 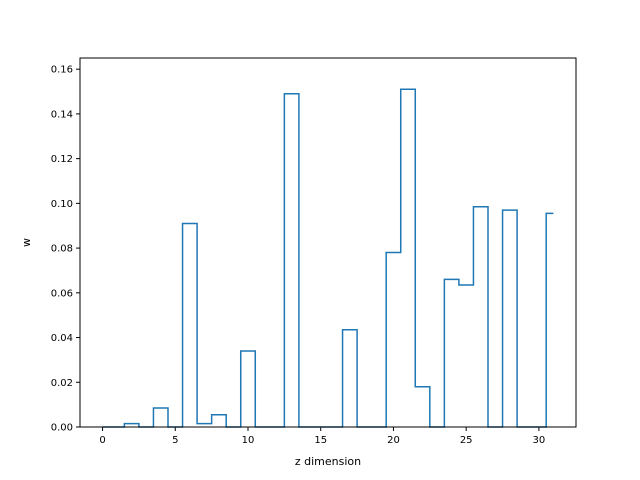 I want to click on y-axis-ticks: 0.00 0.02 0.04 0.06 0.08 0.10 0.12 0.14 0.16, so click(x=65, y=249).